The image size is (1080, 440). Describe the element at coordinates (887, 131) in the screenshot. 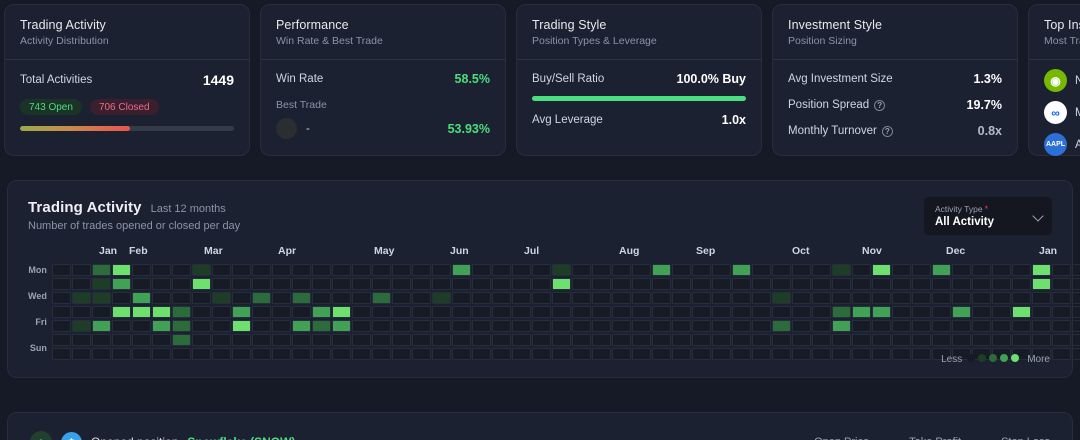

I see `help-icon: ?` at that location.